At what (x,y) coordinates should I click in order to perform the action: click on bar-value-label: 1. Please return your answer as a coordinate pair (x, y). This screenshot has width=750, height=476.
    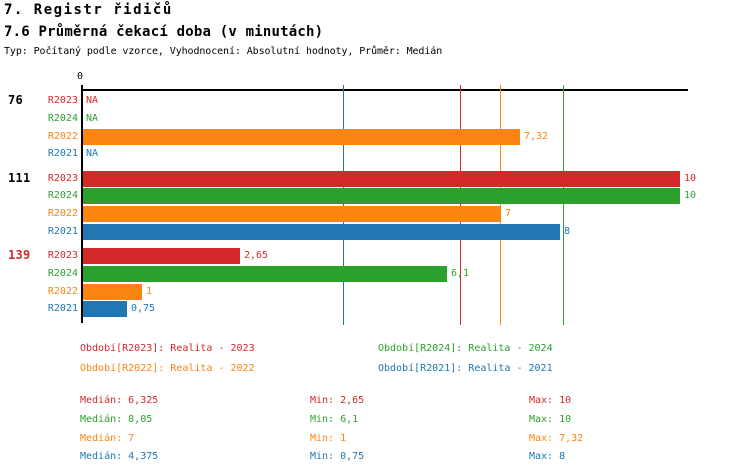
    Looking at the image, I should click on (149, 291).